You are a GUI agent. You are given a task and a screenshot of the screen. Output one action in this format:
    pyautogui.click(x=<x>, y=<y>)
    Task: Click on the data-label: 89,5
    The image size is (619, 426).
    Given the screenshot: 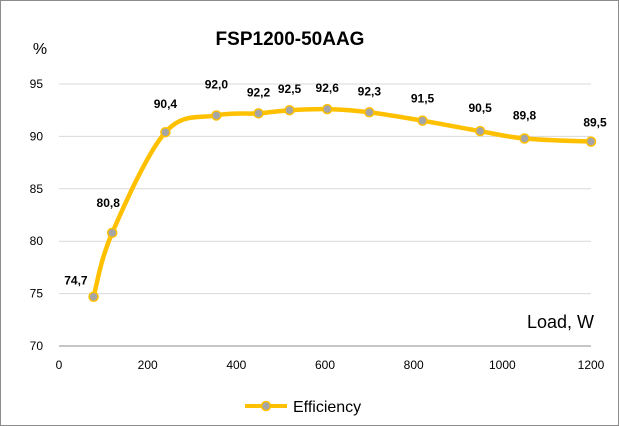 What is the action you would take?
    pyautogui.click(x=595, y=123)
    